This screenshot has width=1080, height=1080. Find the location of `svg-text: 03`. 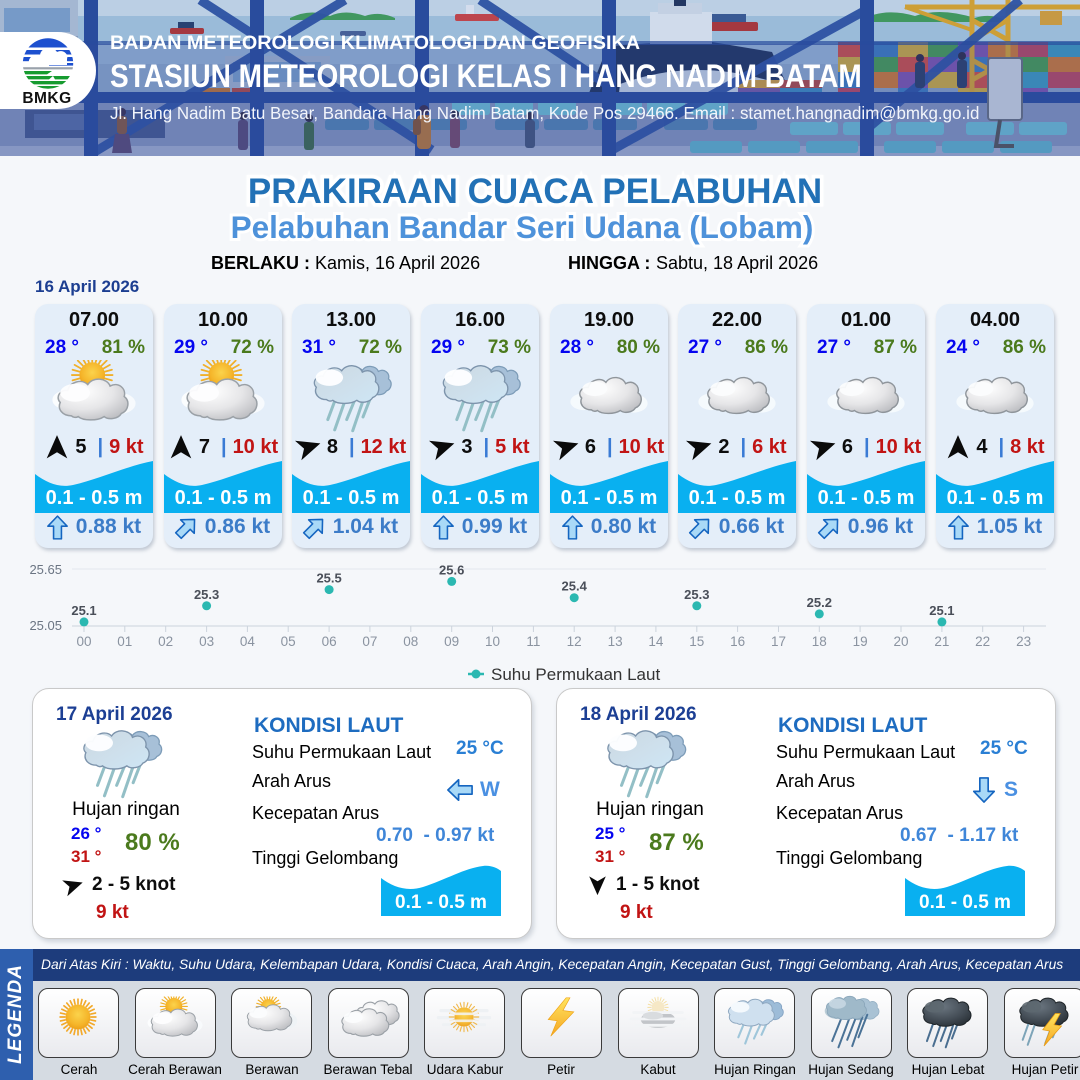

svg-text: 03 is located at coordinates (206, 641).